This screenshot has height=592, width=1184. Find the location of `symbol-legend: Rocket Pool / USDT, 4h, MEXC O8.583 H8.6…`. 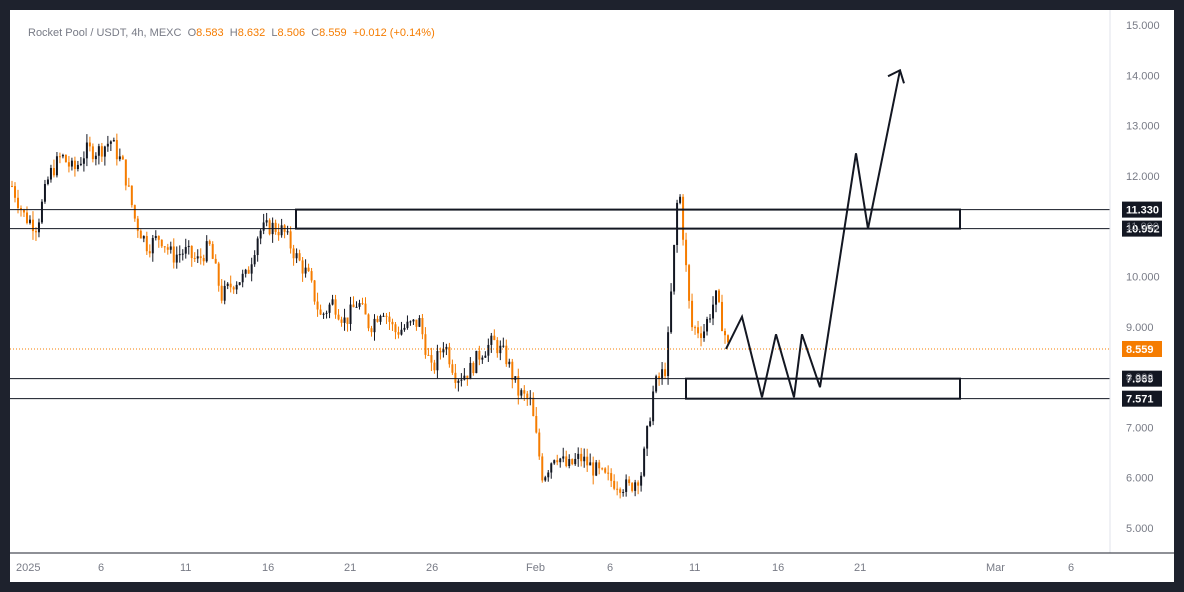

symbol-legend: Rocket Pool / USDT, 4h, MEXC O8.583 H8.6… is located at coordinates (231, 33).